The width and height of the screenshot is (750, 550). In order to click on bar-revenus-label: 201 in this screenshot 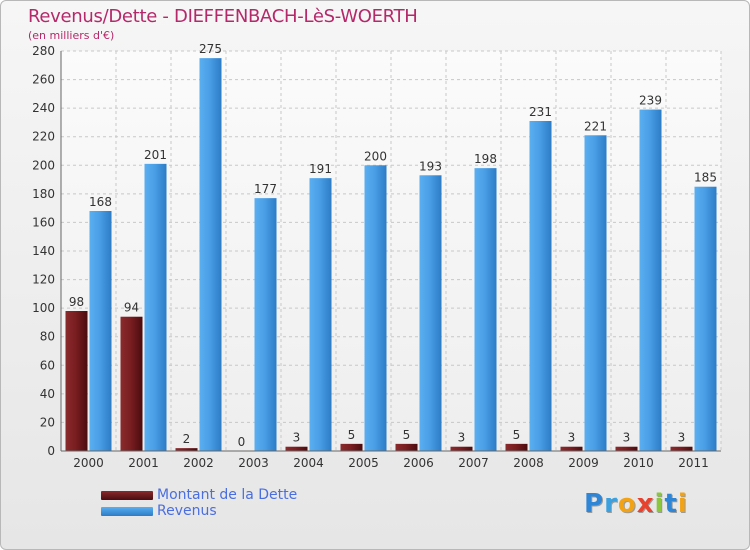, I will do `click(155, 155)`.